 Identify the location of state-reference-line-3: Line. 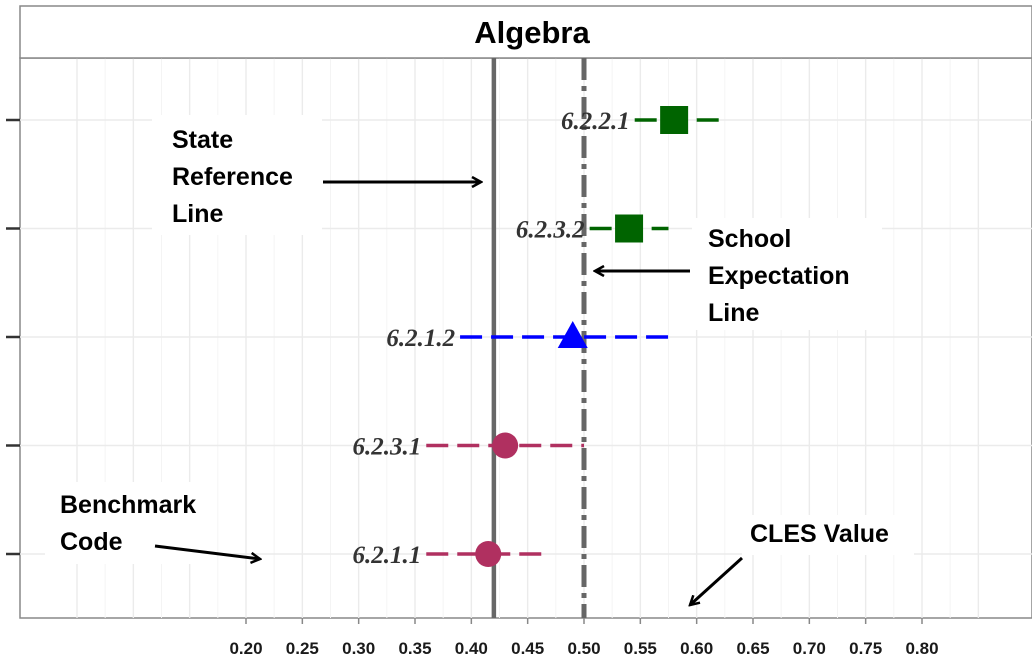
(197, 214).